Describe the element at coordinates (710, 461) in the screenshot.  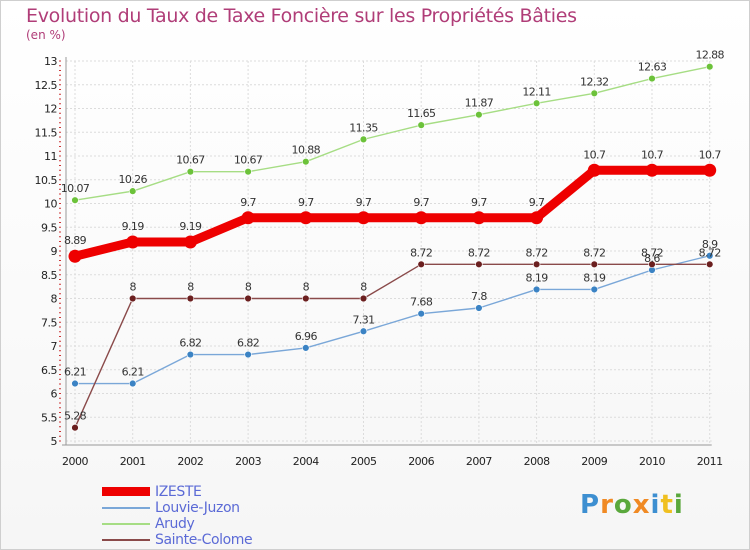
I see `x-tick-label: 2011` at that location.